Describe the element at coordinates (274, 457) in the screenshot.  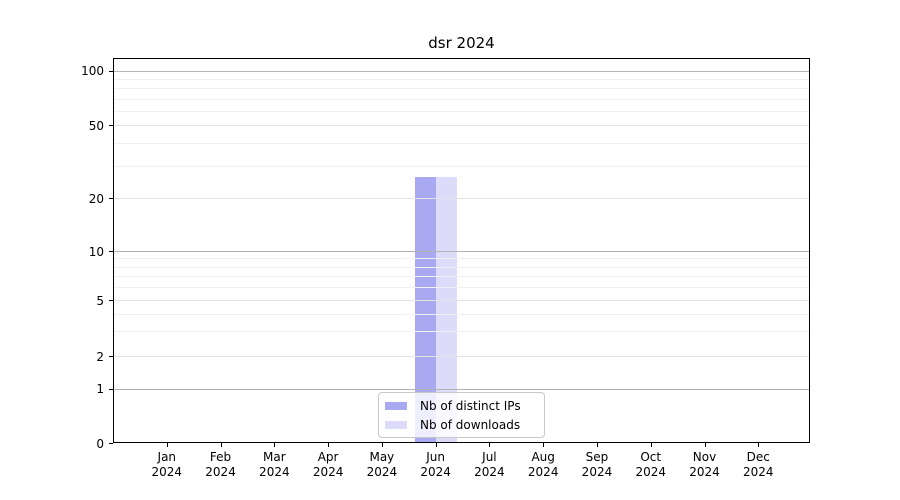
I see `x-tick-month: Mar` at that location.